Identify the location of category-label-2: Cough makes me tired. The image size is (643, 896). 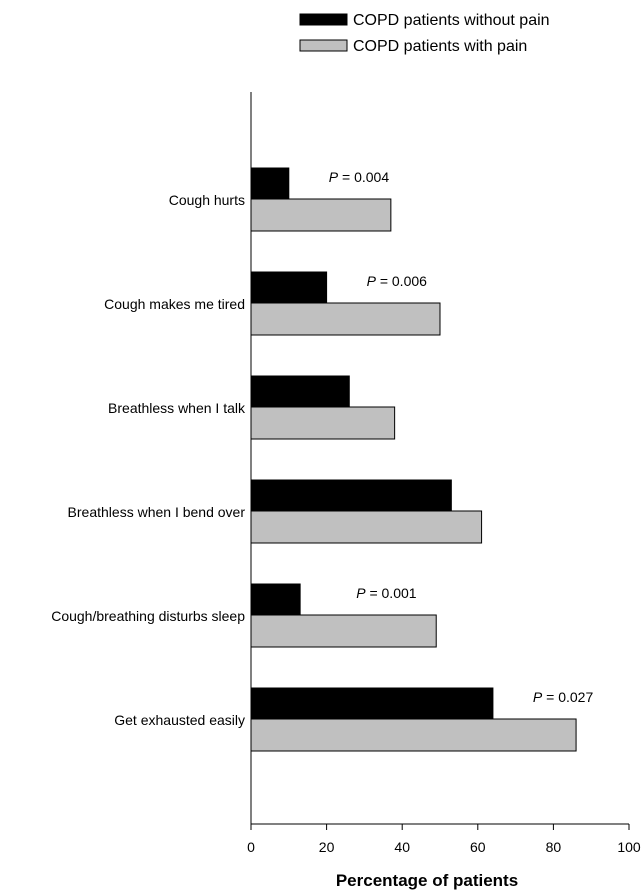
(174, 304).